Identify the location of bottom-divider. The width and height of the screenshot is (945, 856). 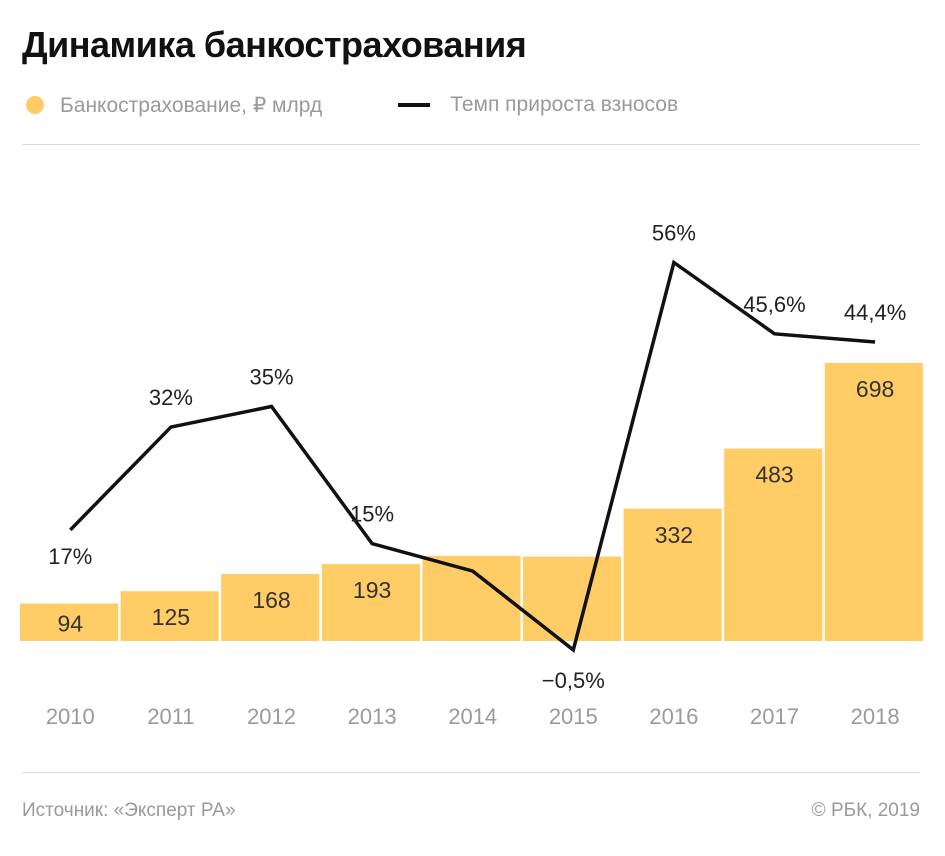
(471, 772).